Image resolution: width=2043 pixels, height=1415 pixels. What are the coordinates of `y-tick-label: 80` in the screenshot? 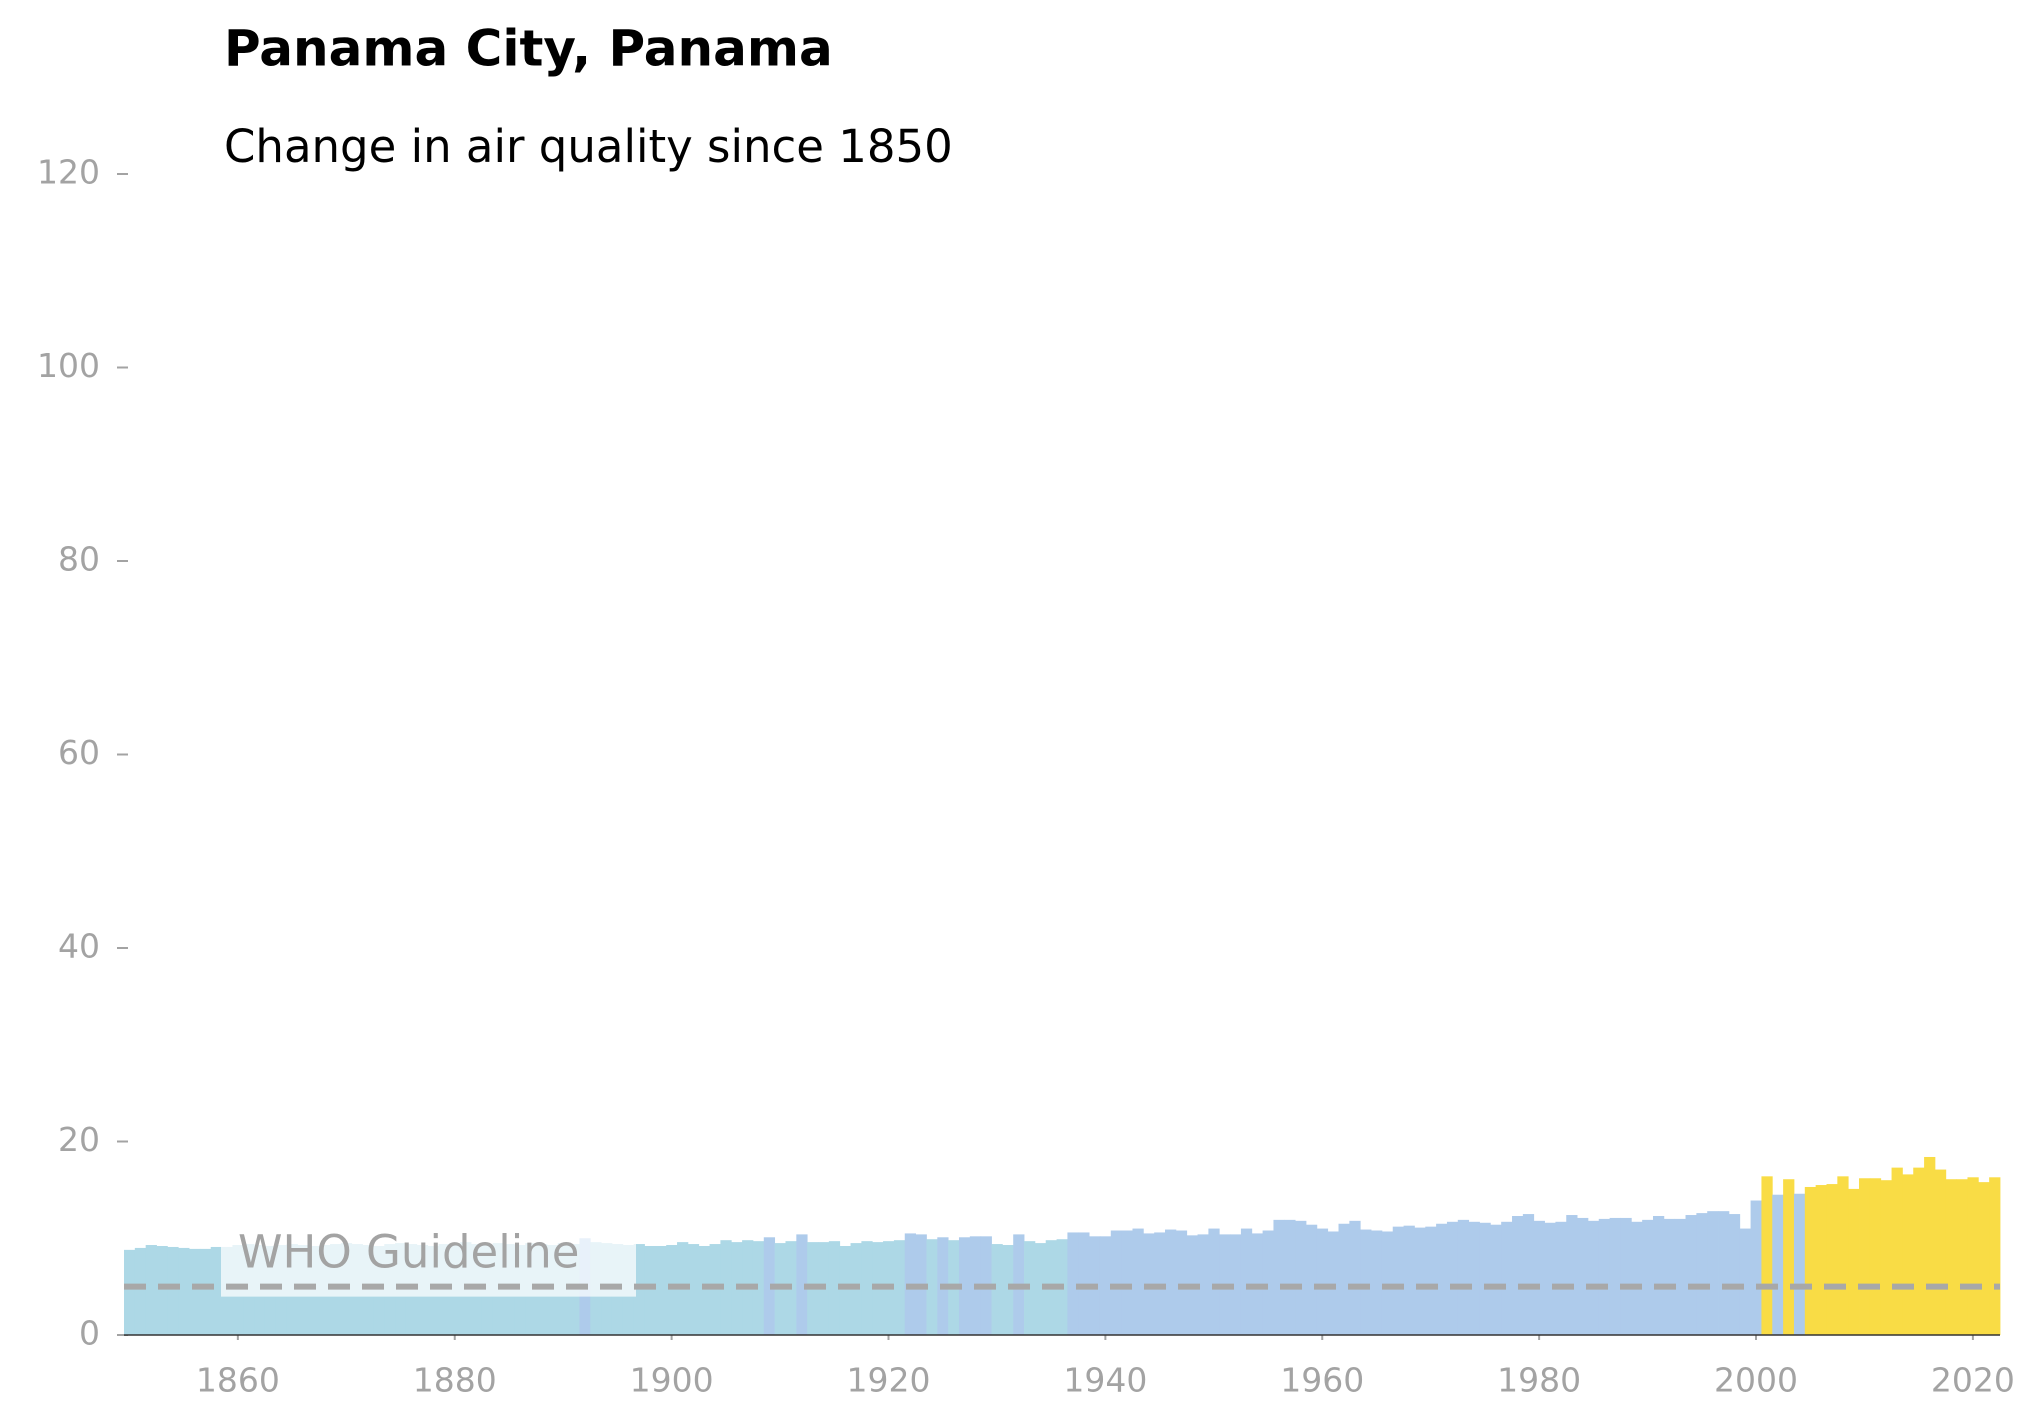 It's located at (79, 559).